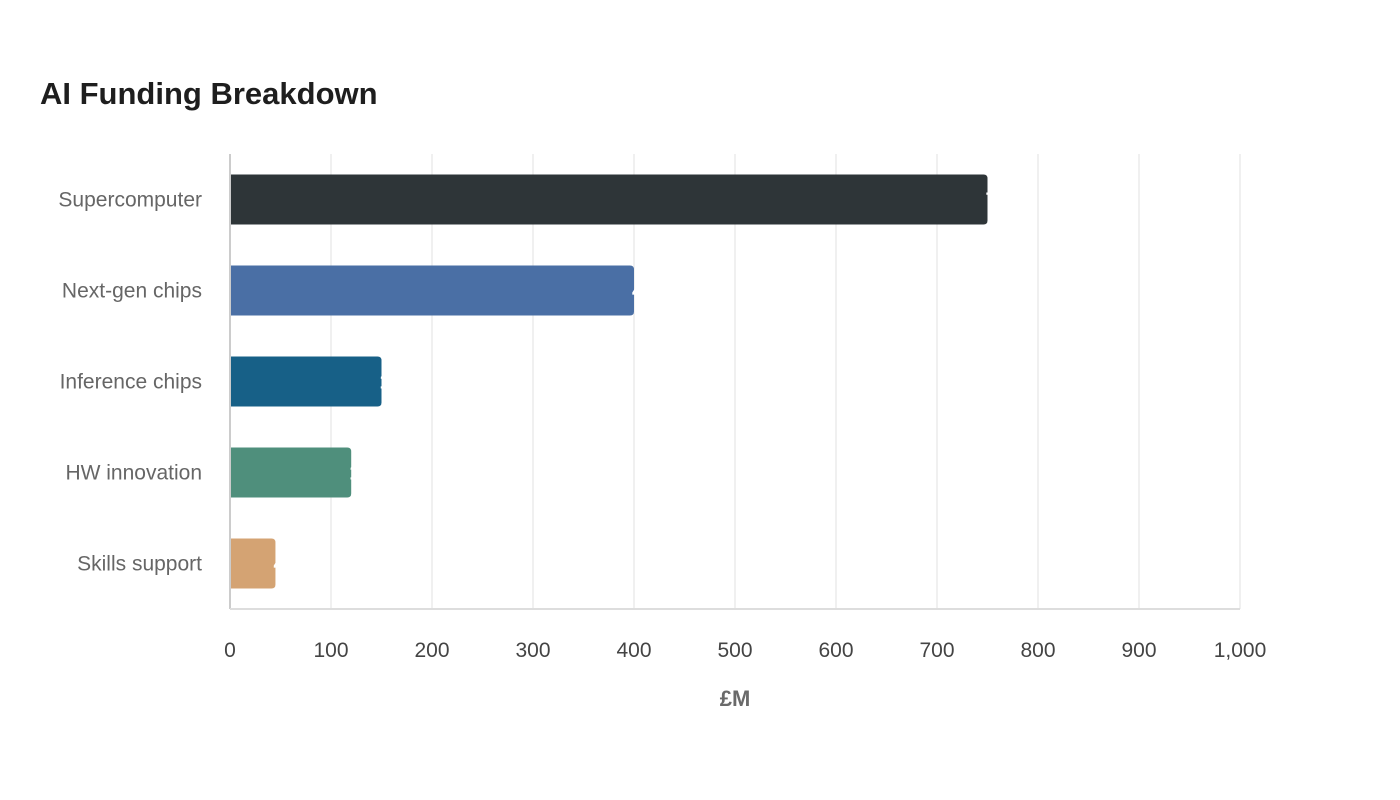  I want to click on x-tick-label: 400, so click(633, 650).